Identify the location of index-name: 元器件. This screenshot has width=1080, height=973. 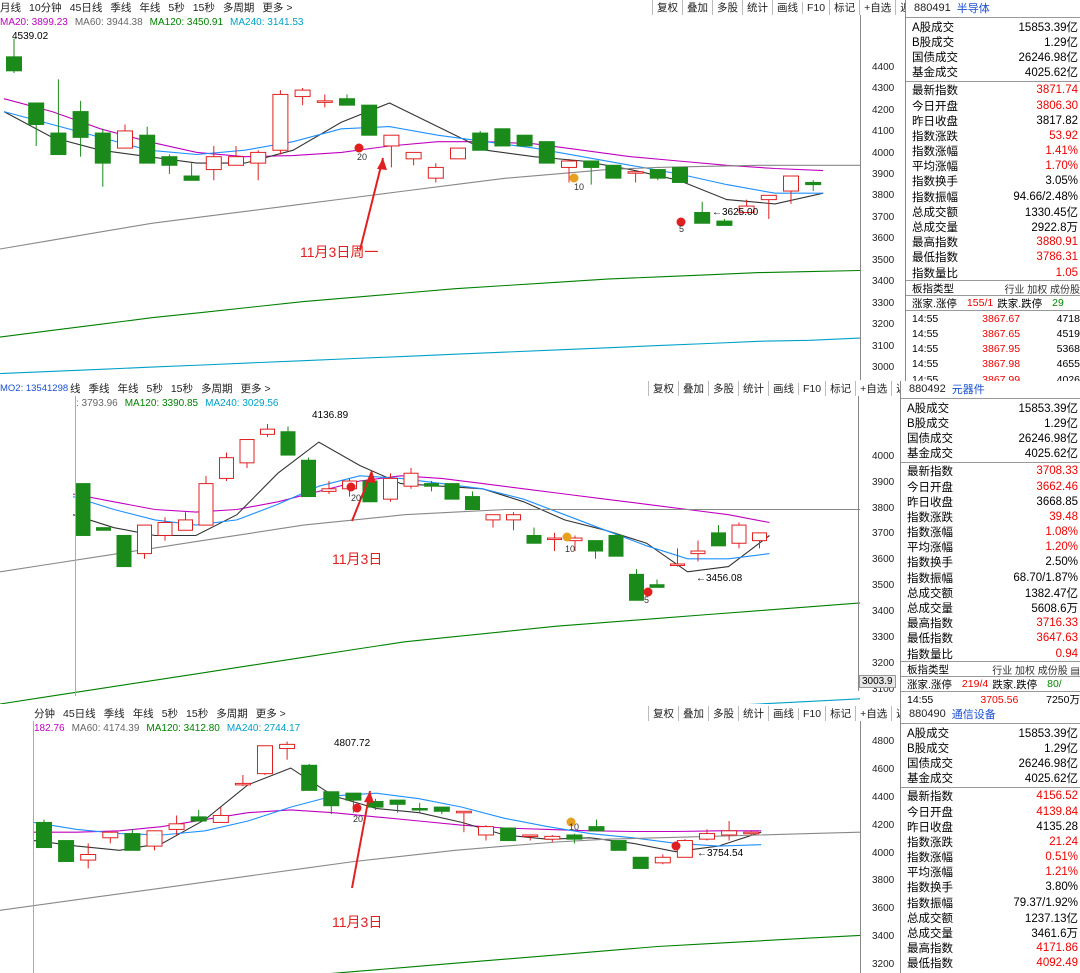
(968, 390).